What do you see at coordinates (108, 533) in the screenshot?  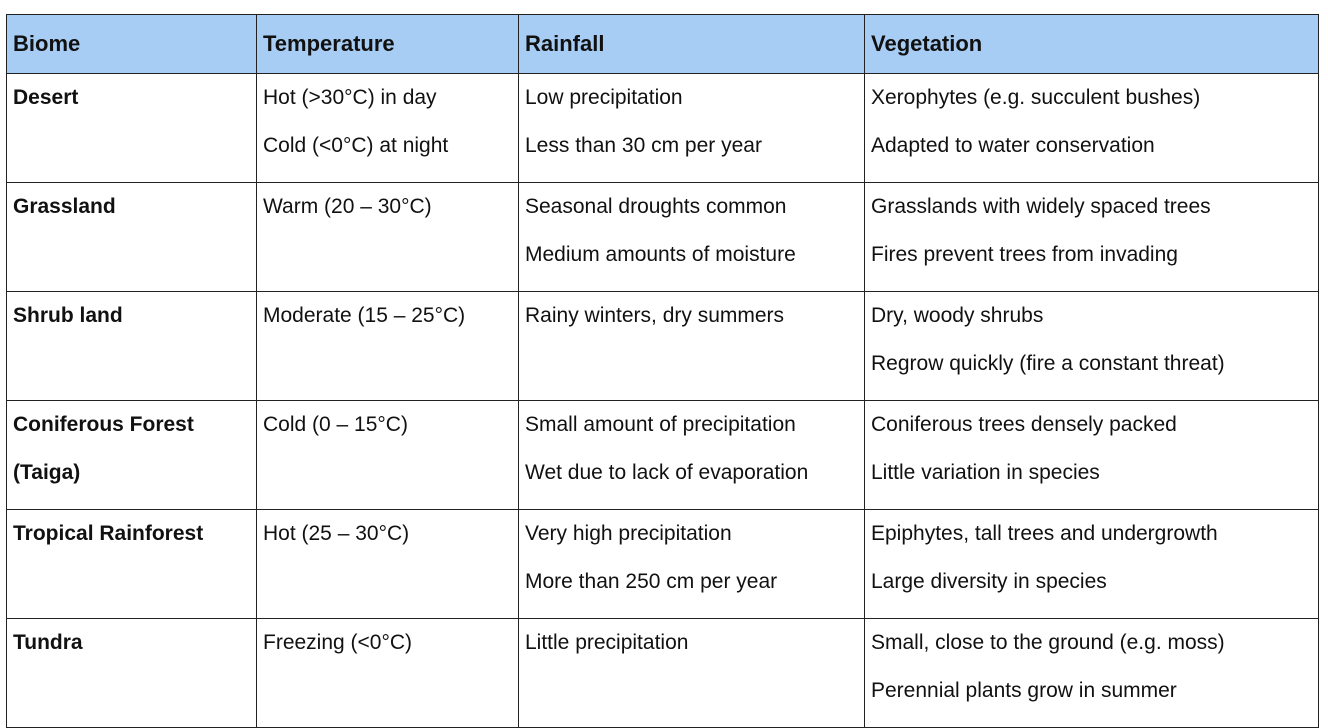 I see `biome-name: Tropical Rainforest` at bounding box center [108, 533].